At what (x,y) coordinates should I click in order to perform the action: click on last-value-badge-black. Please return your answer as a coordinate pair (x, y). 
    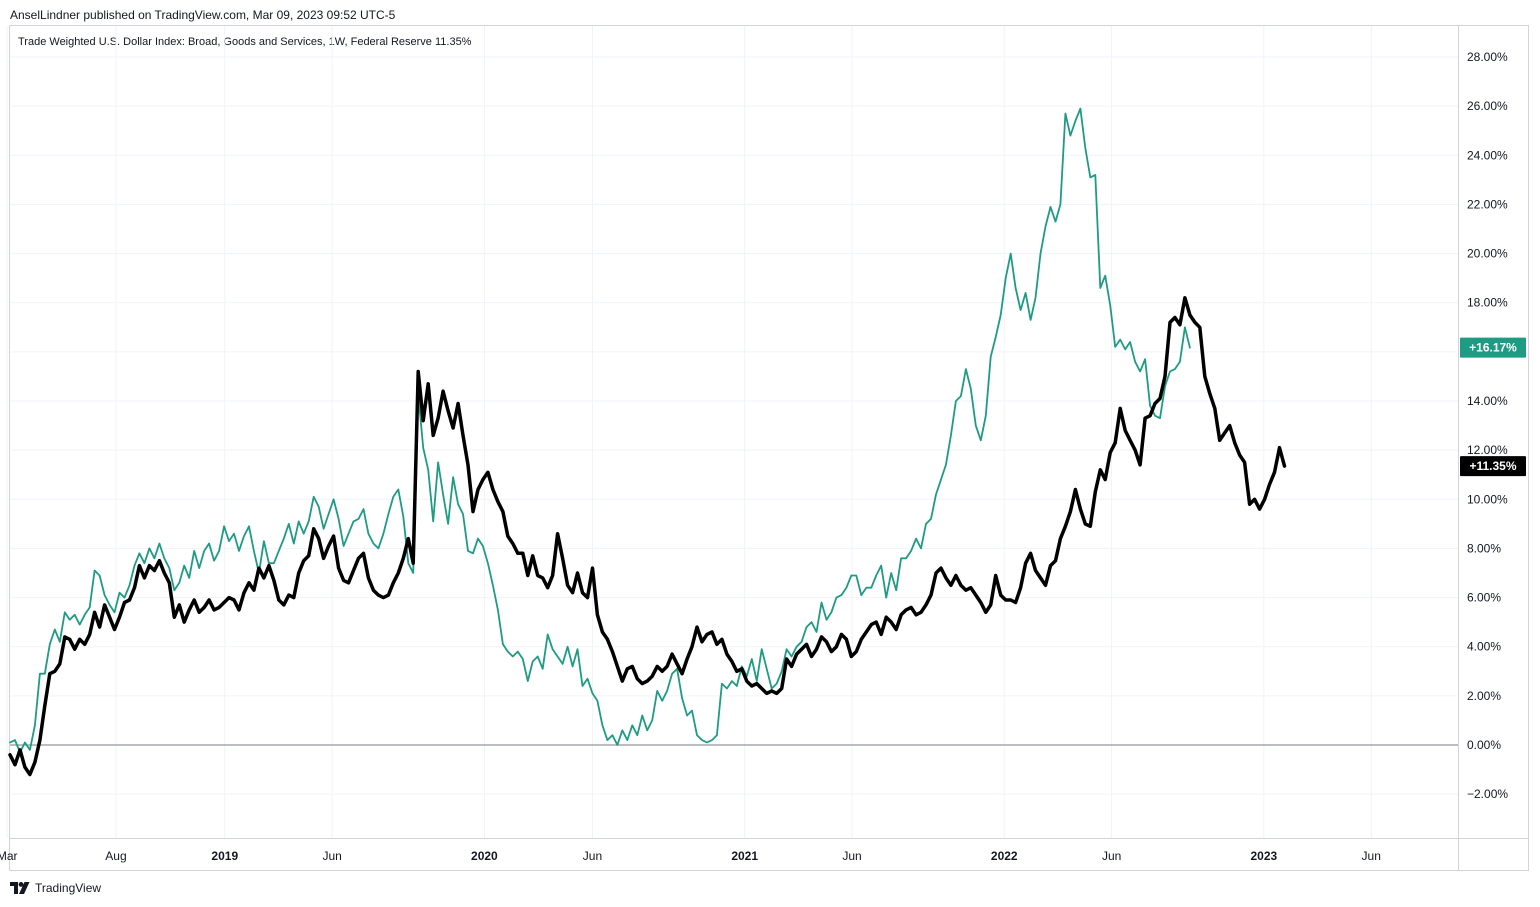
    Looking at the image, I should click on (1493, 466).